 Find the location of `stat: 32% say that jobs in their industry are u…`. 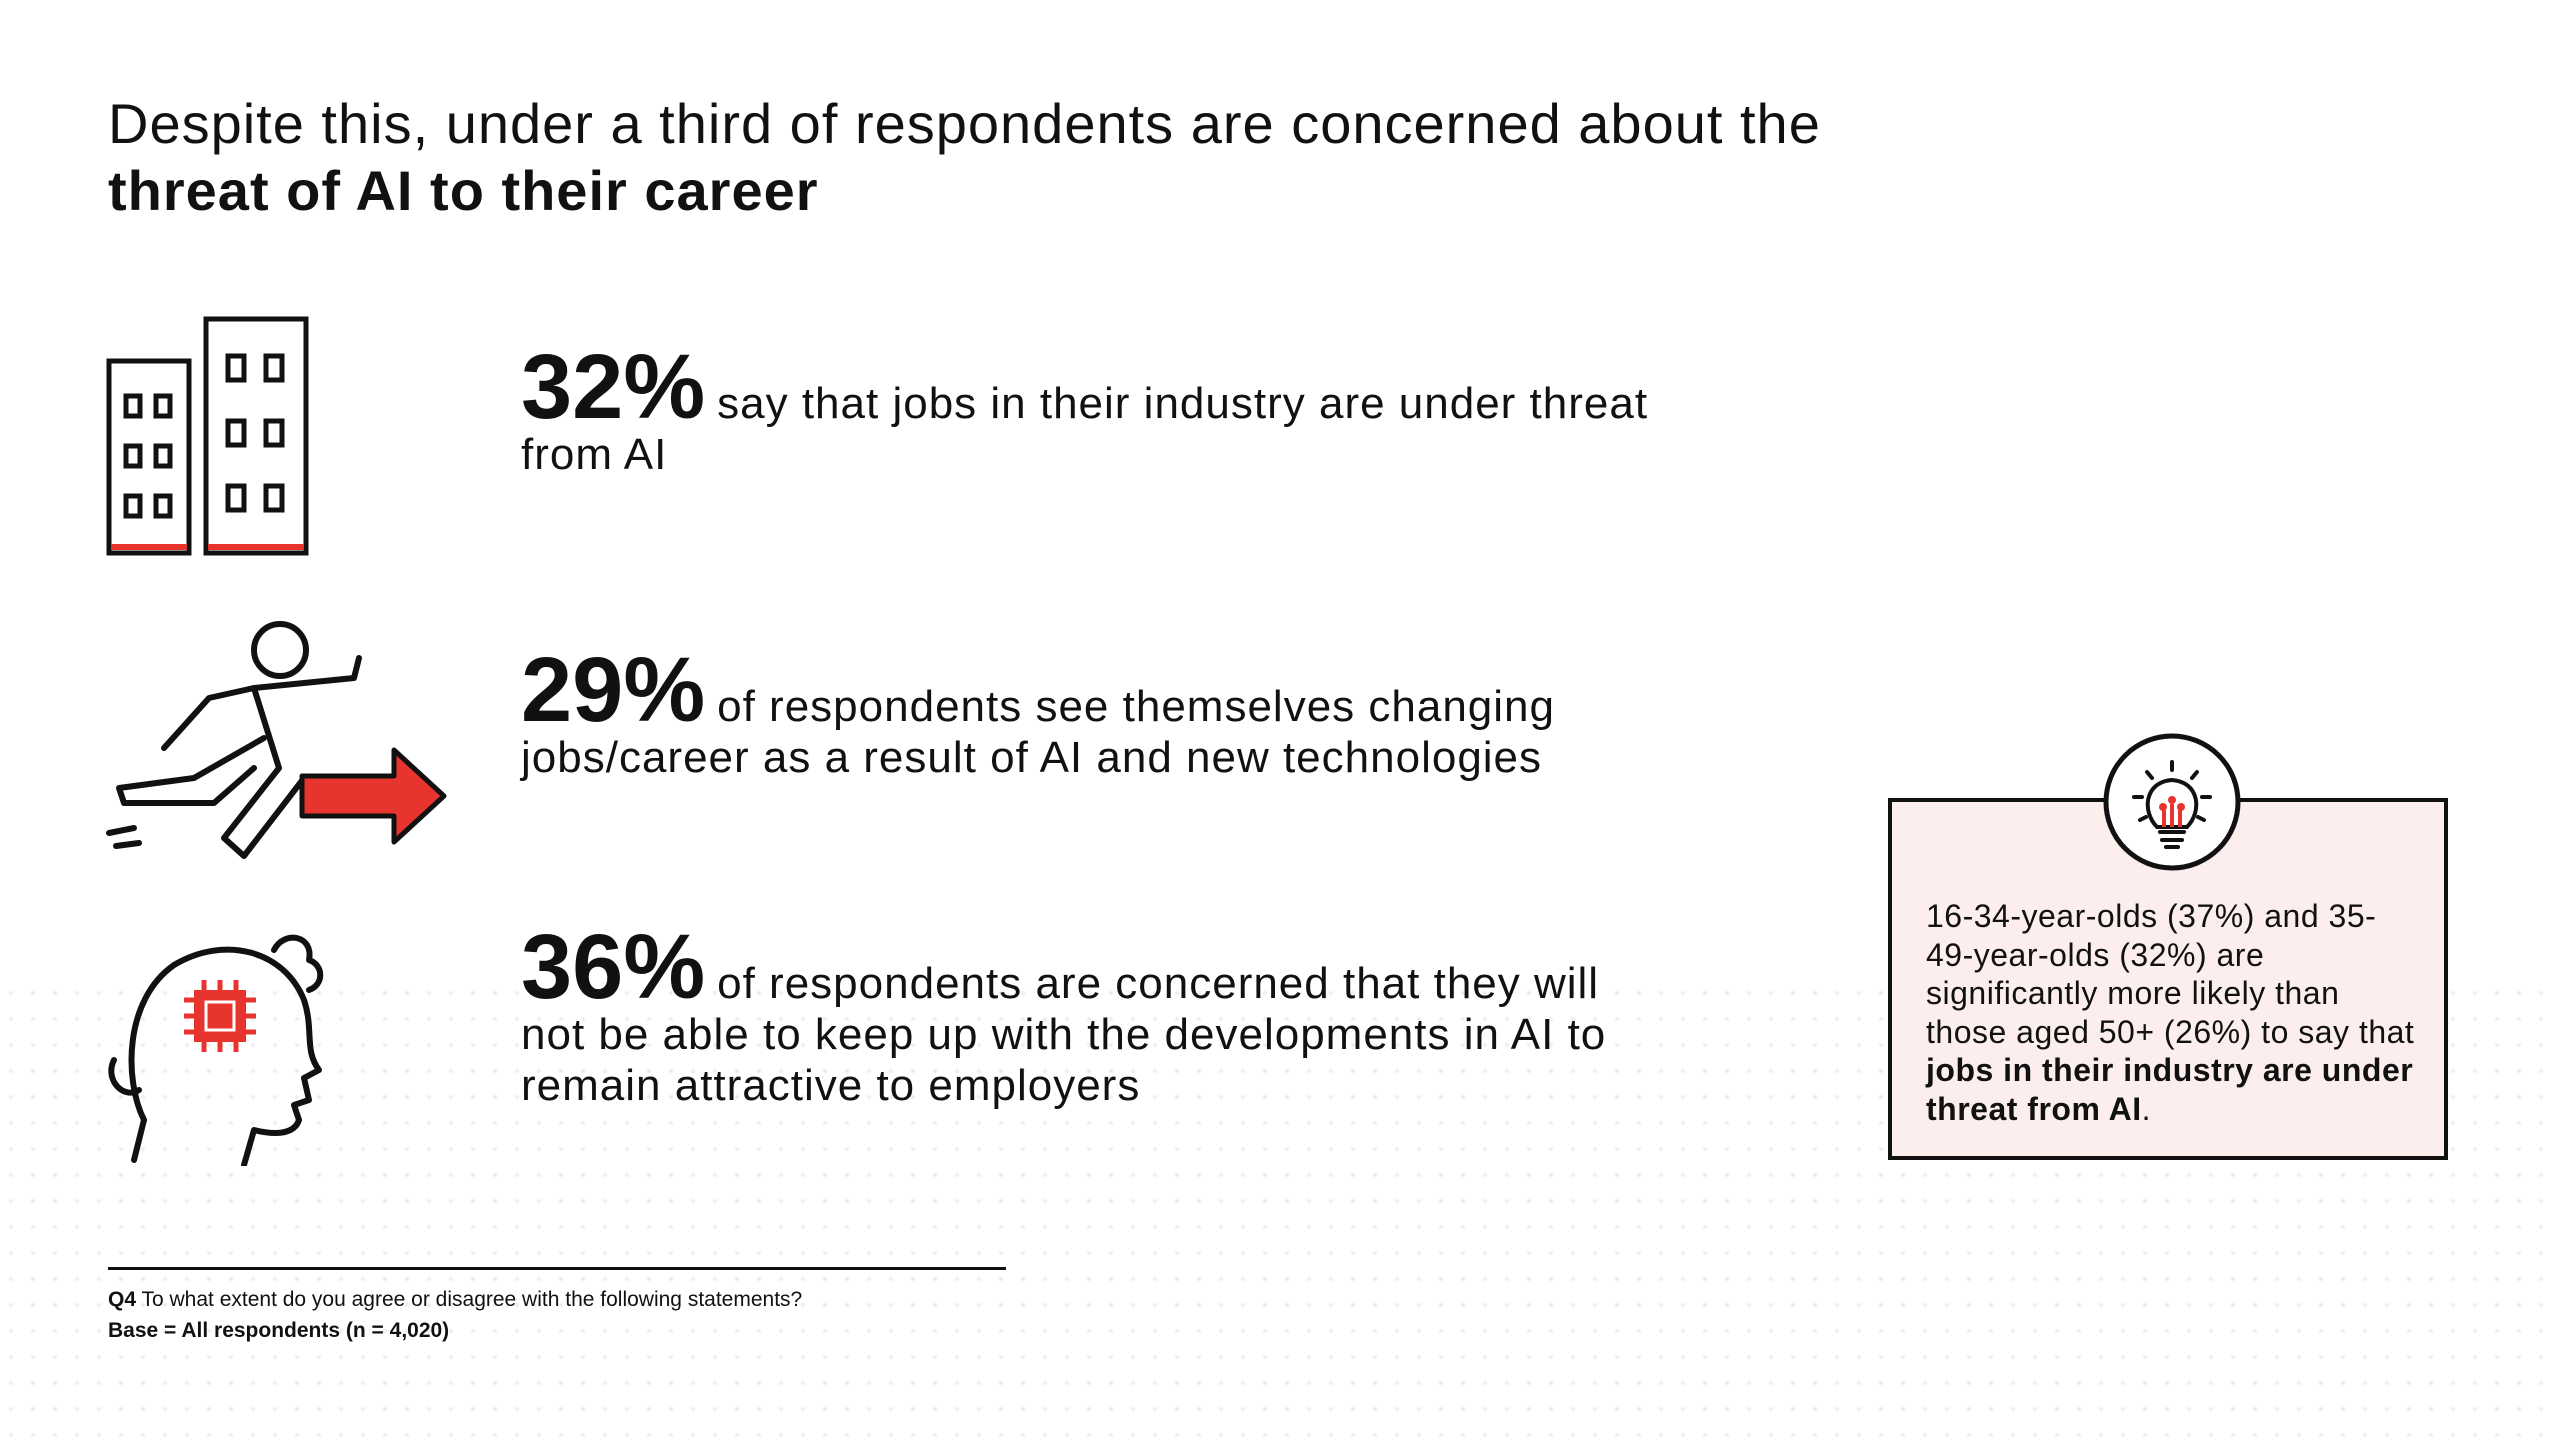

stat: 32% say that jobs in their industry are u… is located at coordinates (1096, 410).